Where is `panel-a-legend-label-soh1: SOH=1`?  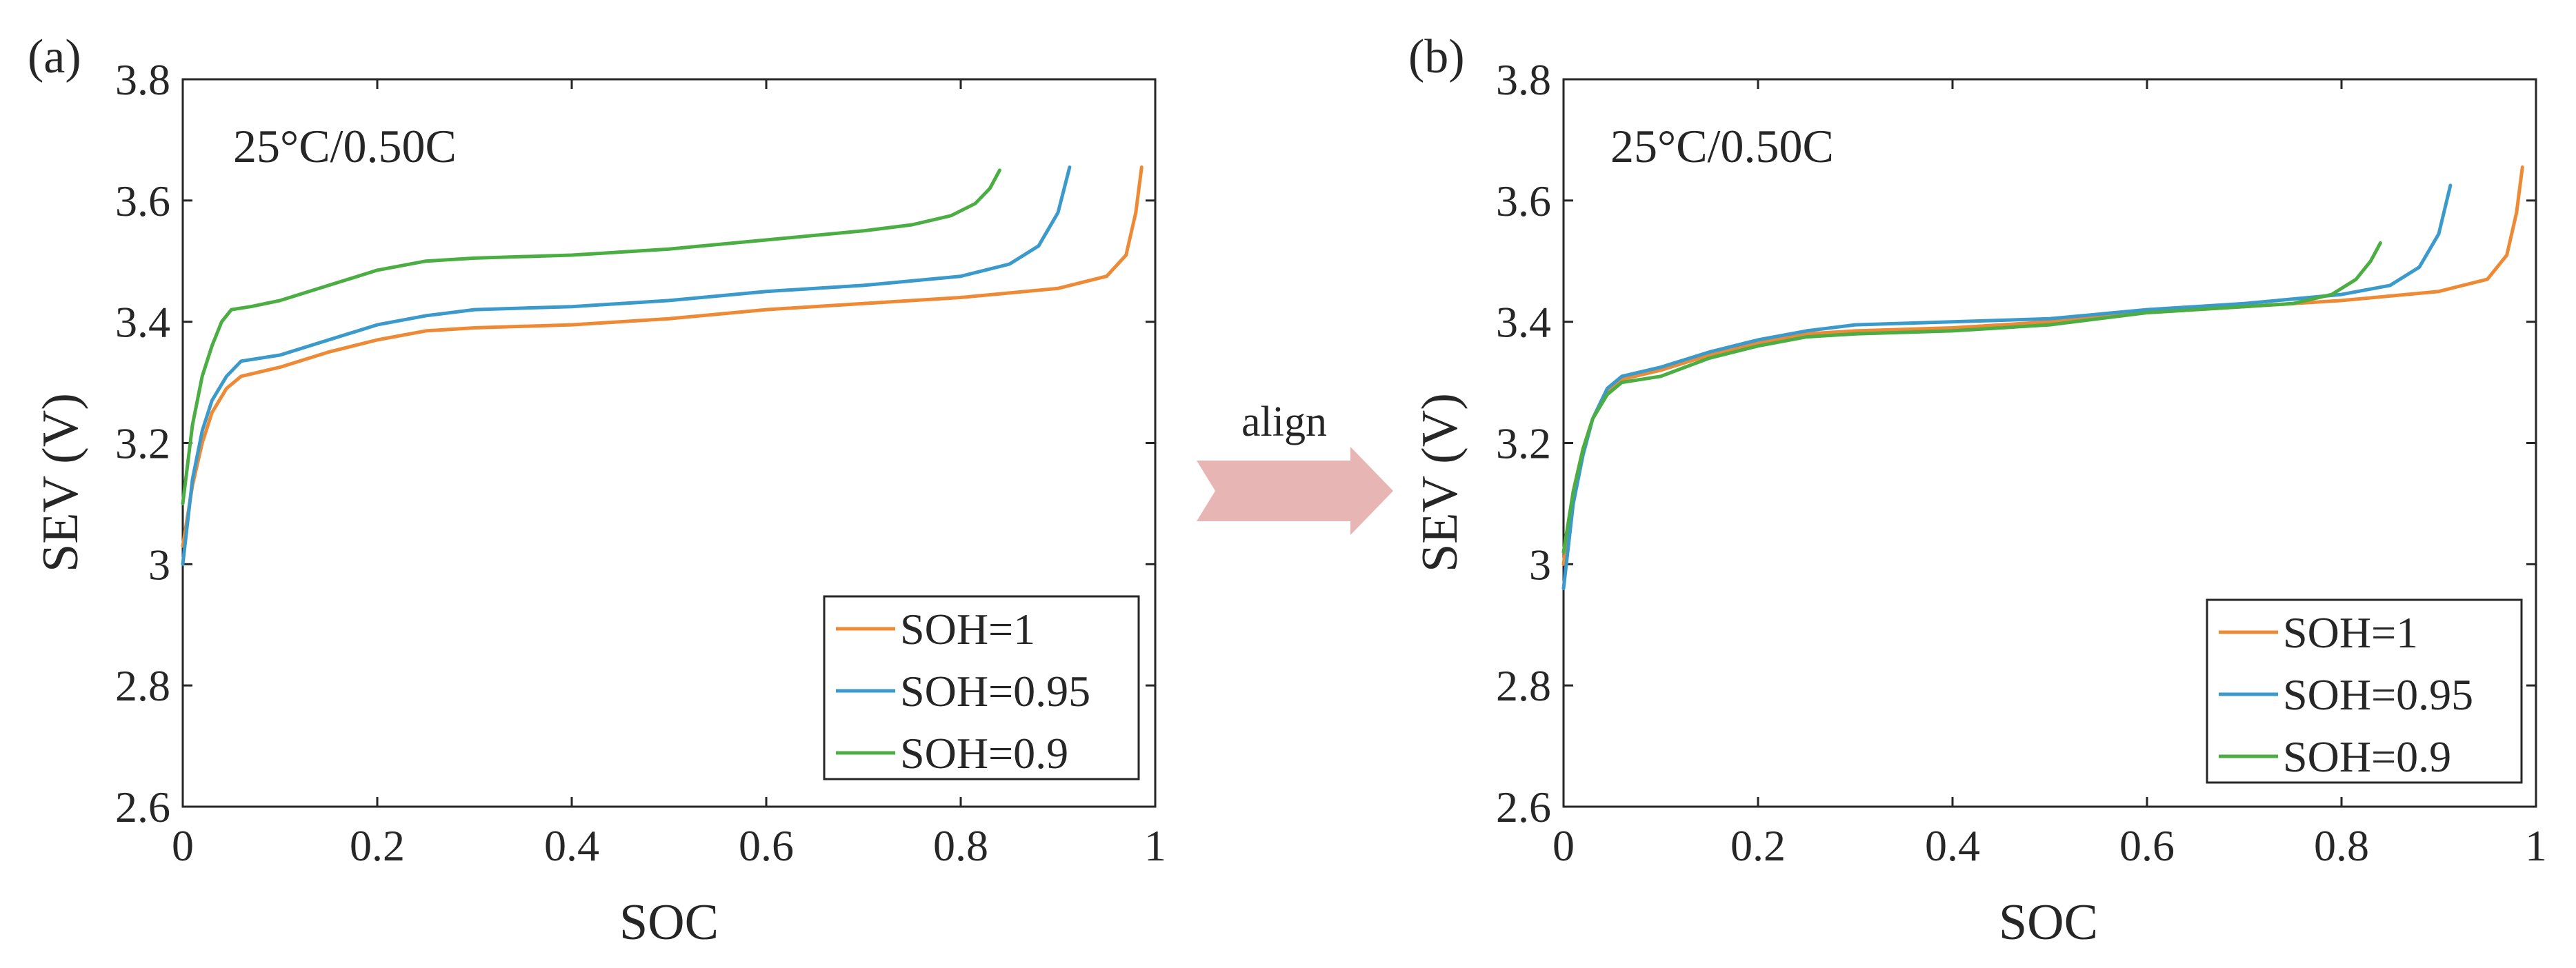 panel-a-legend-label-soh1: SOH=1 is located at coordinates (967, 629).